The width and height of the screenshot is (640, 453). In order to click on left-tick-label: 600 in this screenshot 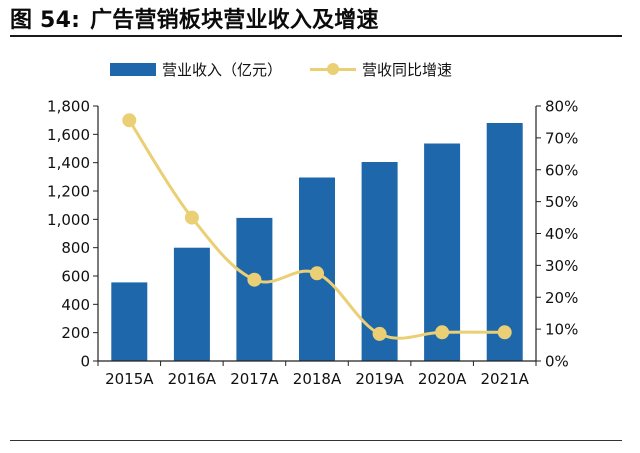, I will do `click(75, 277)`.